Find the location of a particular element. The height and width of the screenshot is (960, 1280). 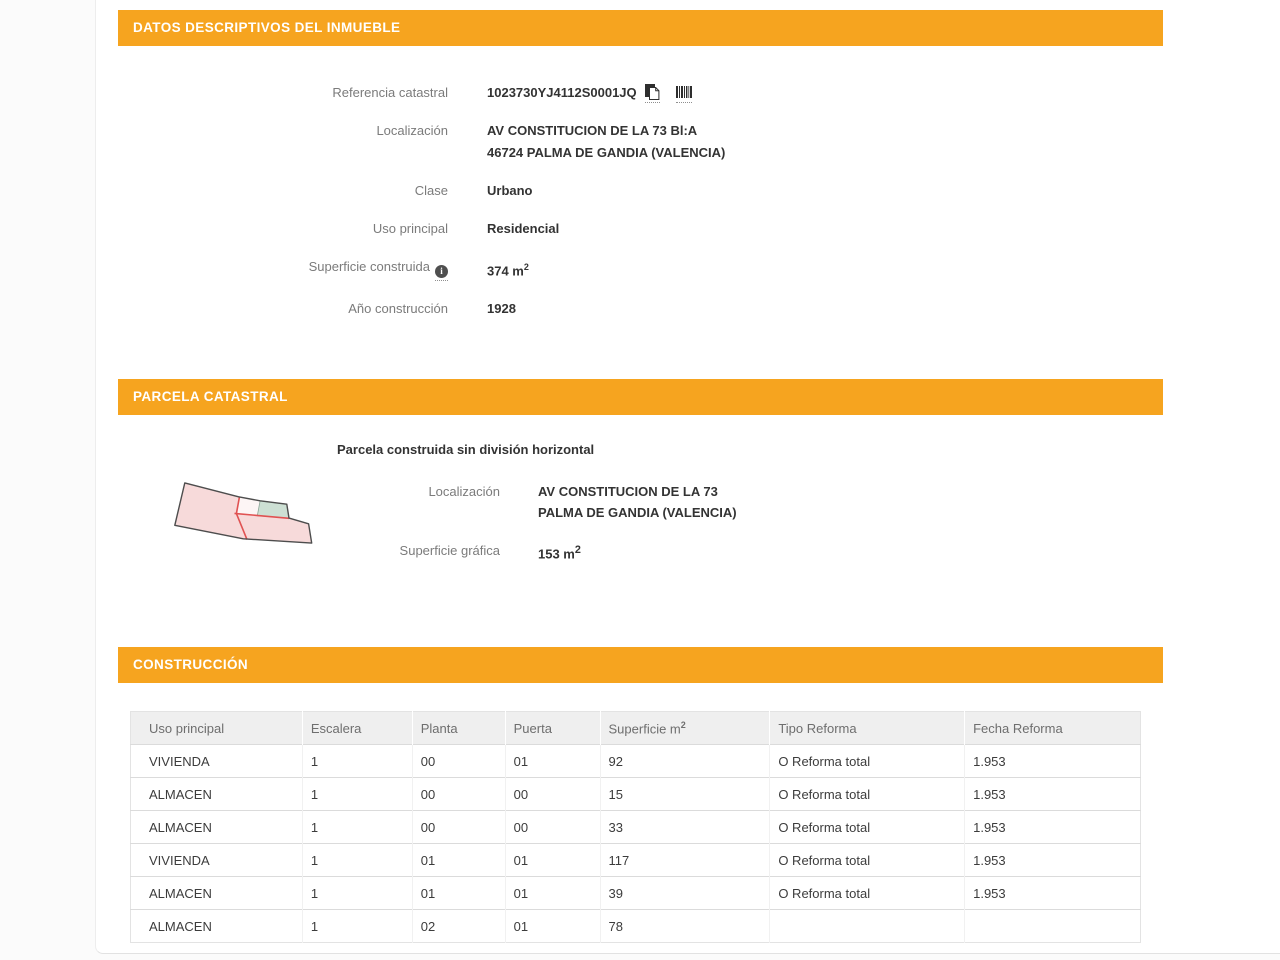

field-value: 1023730YJ4112S0001JQ is located at coordinates (589, 93).